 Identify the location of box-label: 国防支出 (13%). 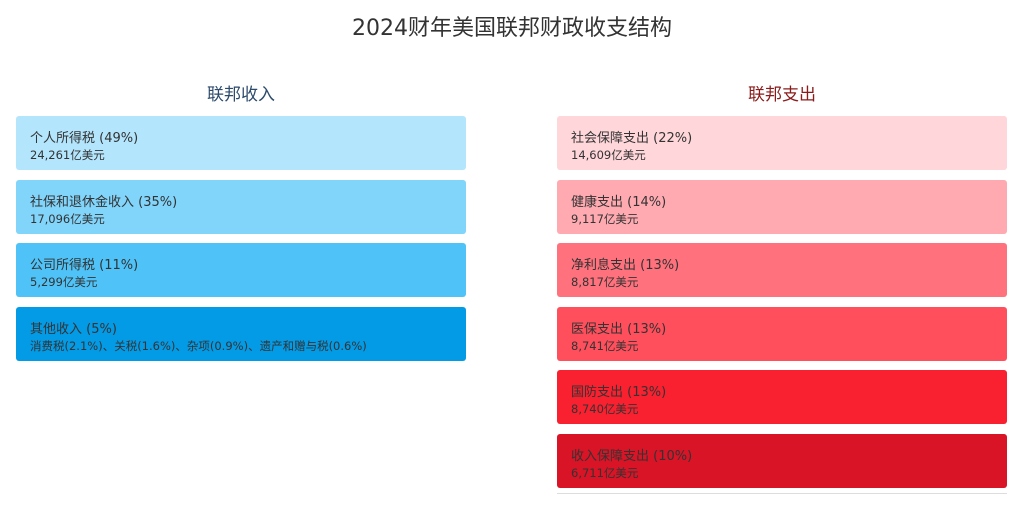
(619, 392).